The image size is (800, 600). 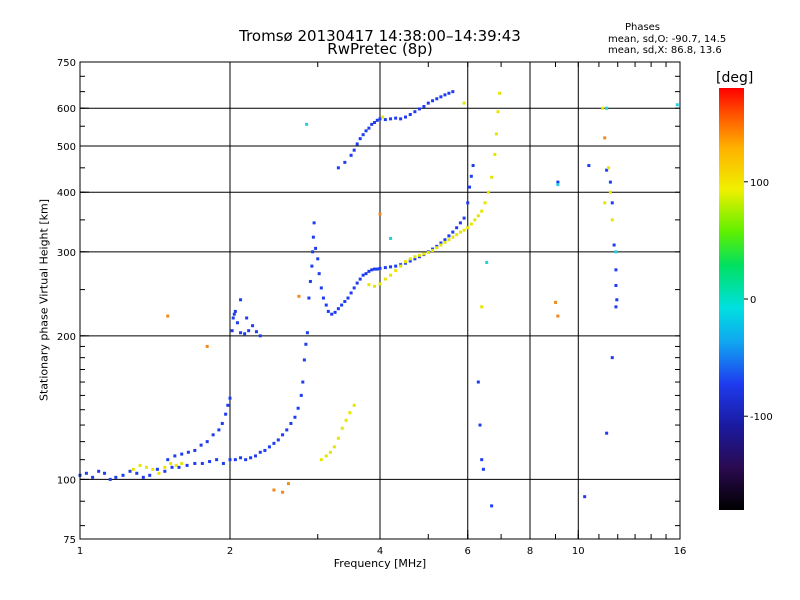 I want to click on x-tick-label: 16, so click(x=680, y=551).